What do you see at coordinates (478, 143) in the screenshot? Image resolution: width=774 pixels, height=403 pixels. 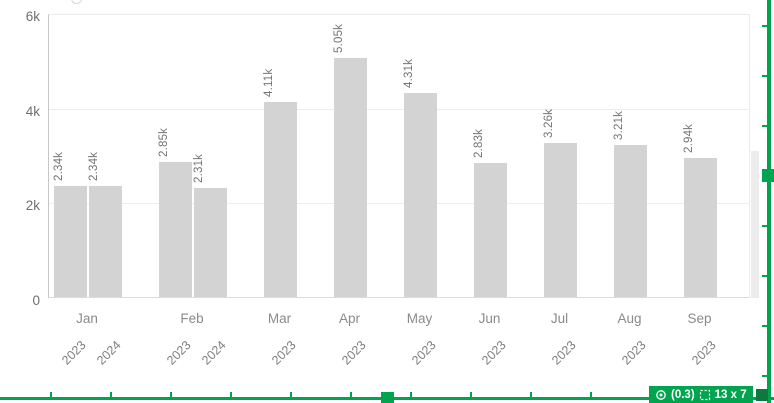 I see `bar-value-label: 2.83k` at bounding box center [478, 143].